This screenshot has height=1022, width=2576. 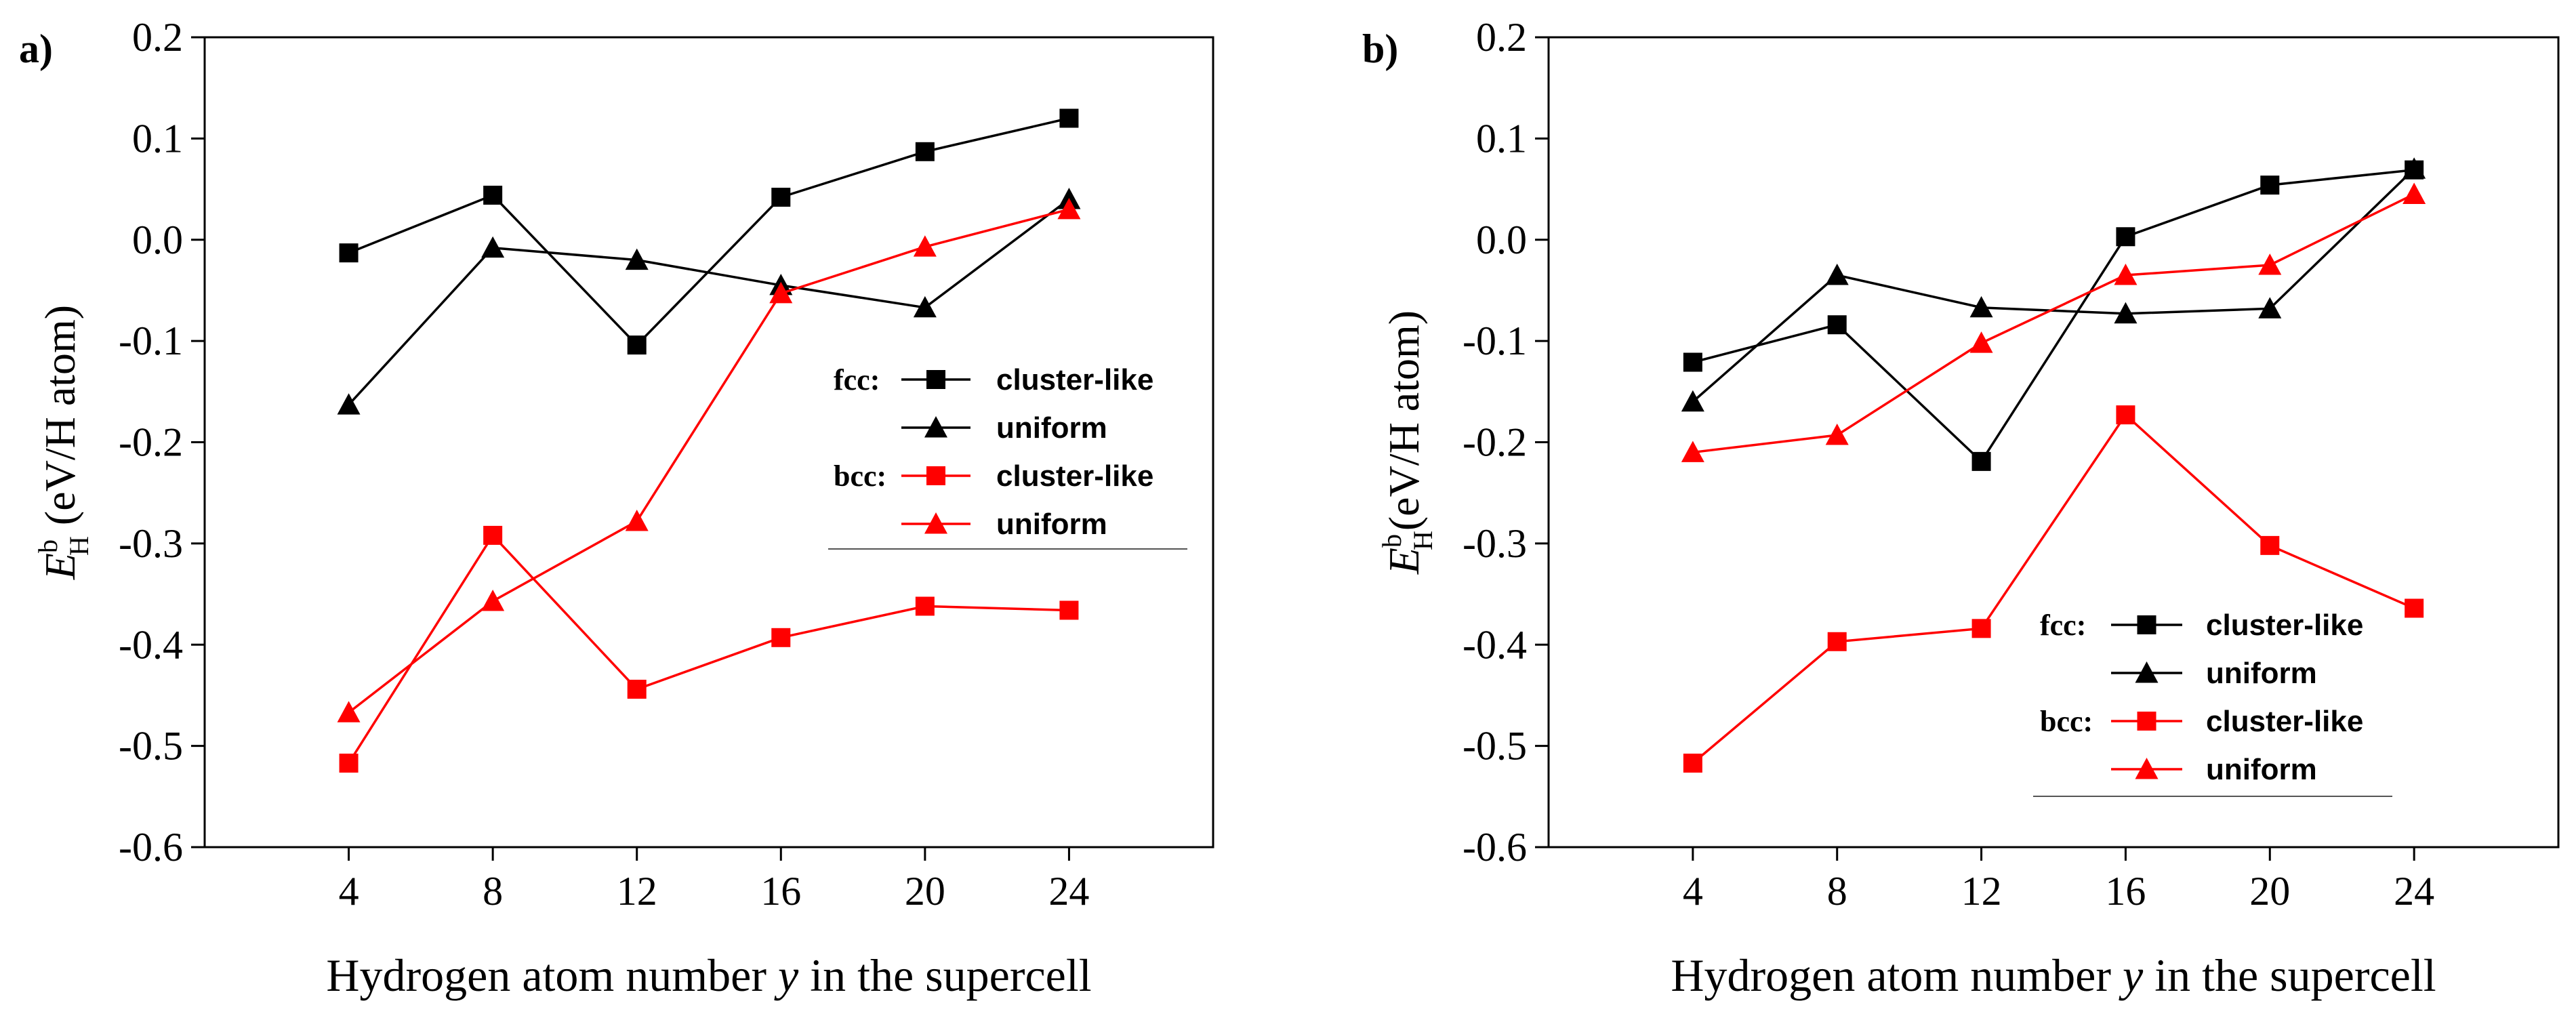 I want to click on series-bcc-uniform, so click(x=2054, y=322).